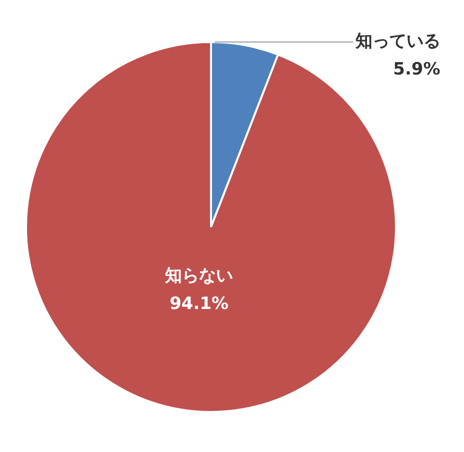 Image resolution: width=464 pixels, height=452 pixels. Describe the element at coordinates (397, 41) in the screenshot. I see `slice-label: 知っている` at that location.